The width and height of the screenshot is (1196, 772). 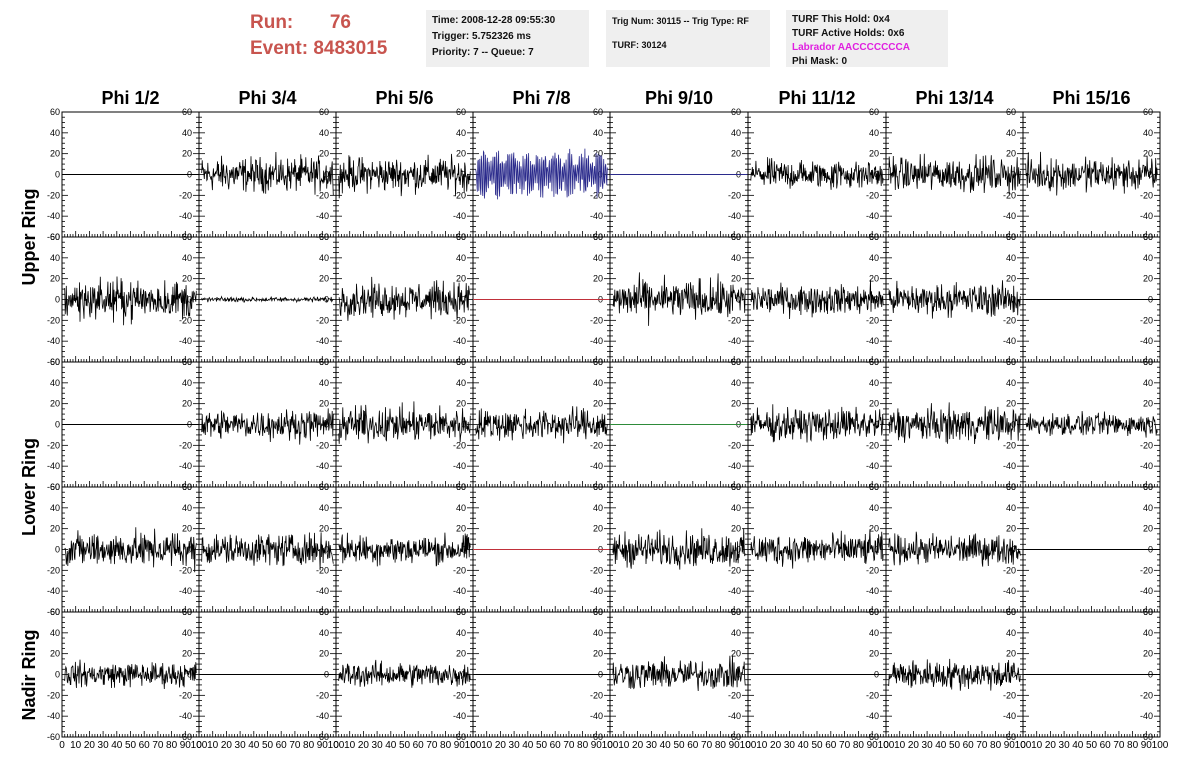 What do you see at coordinates (473, 745) in the screenshot?
I see `x-tick-label: 0` at bounding box center [473, 745].